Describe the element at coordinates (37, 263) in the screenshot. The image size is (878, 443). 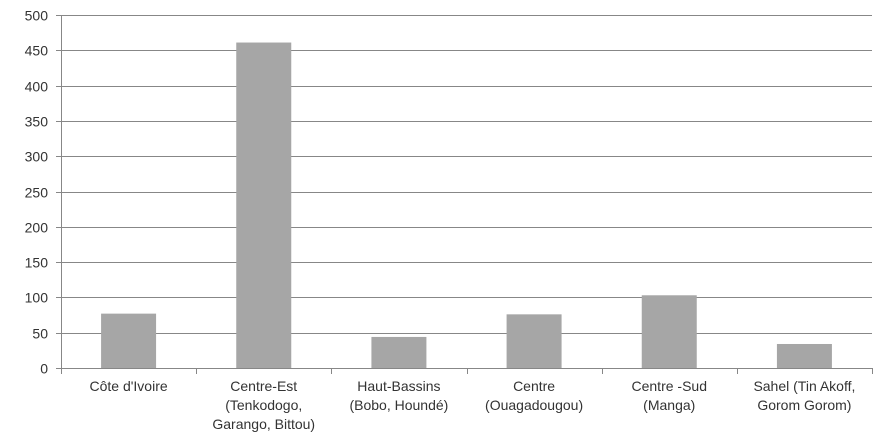
I see `y-tick-label: 150` at that location.